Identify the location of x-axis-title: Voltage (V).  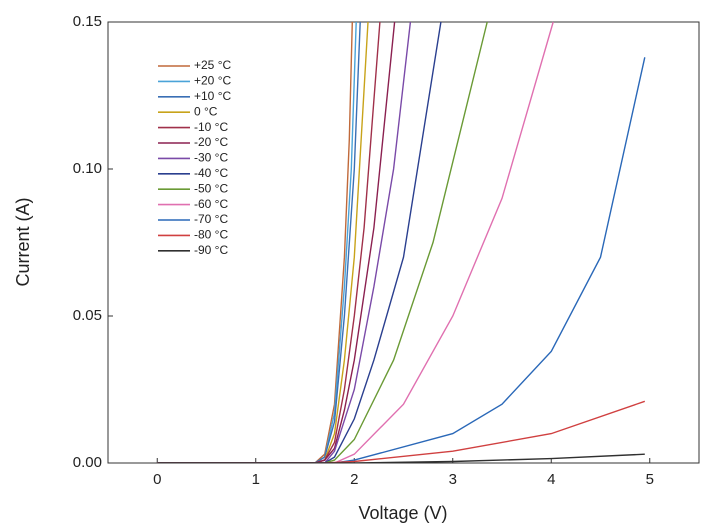
(402, 513).